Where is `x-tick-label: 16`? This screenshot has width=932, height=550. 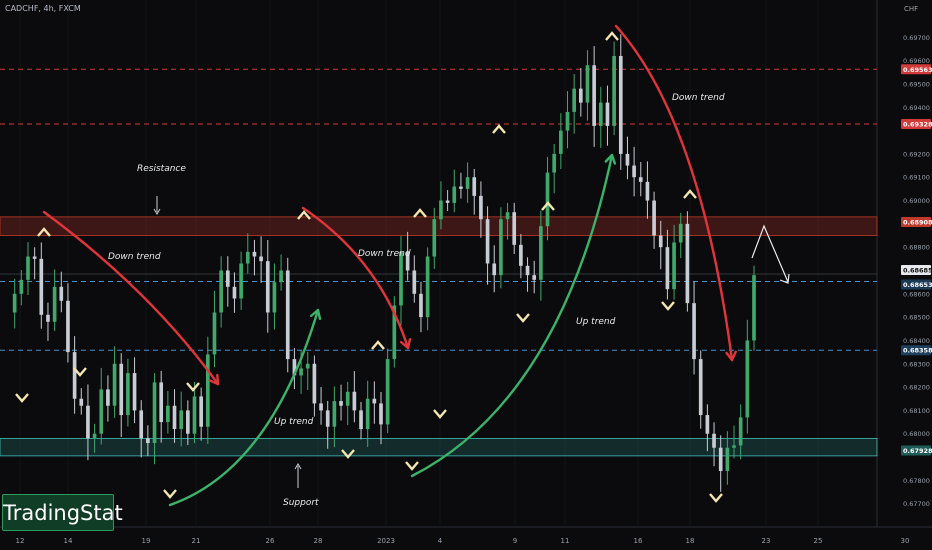
x-tick-label: 16 is located at coordinates (638, 541).